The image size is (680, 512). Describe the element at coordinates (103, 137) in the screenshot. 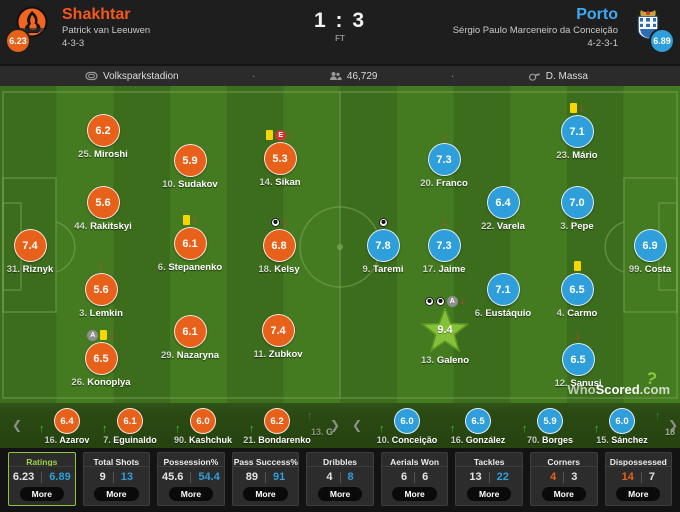

I see `player-marker: 6.2 25. Miroshi` at that location.